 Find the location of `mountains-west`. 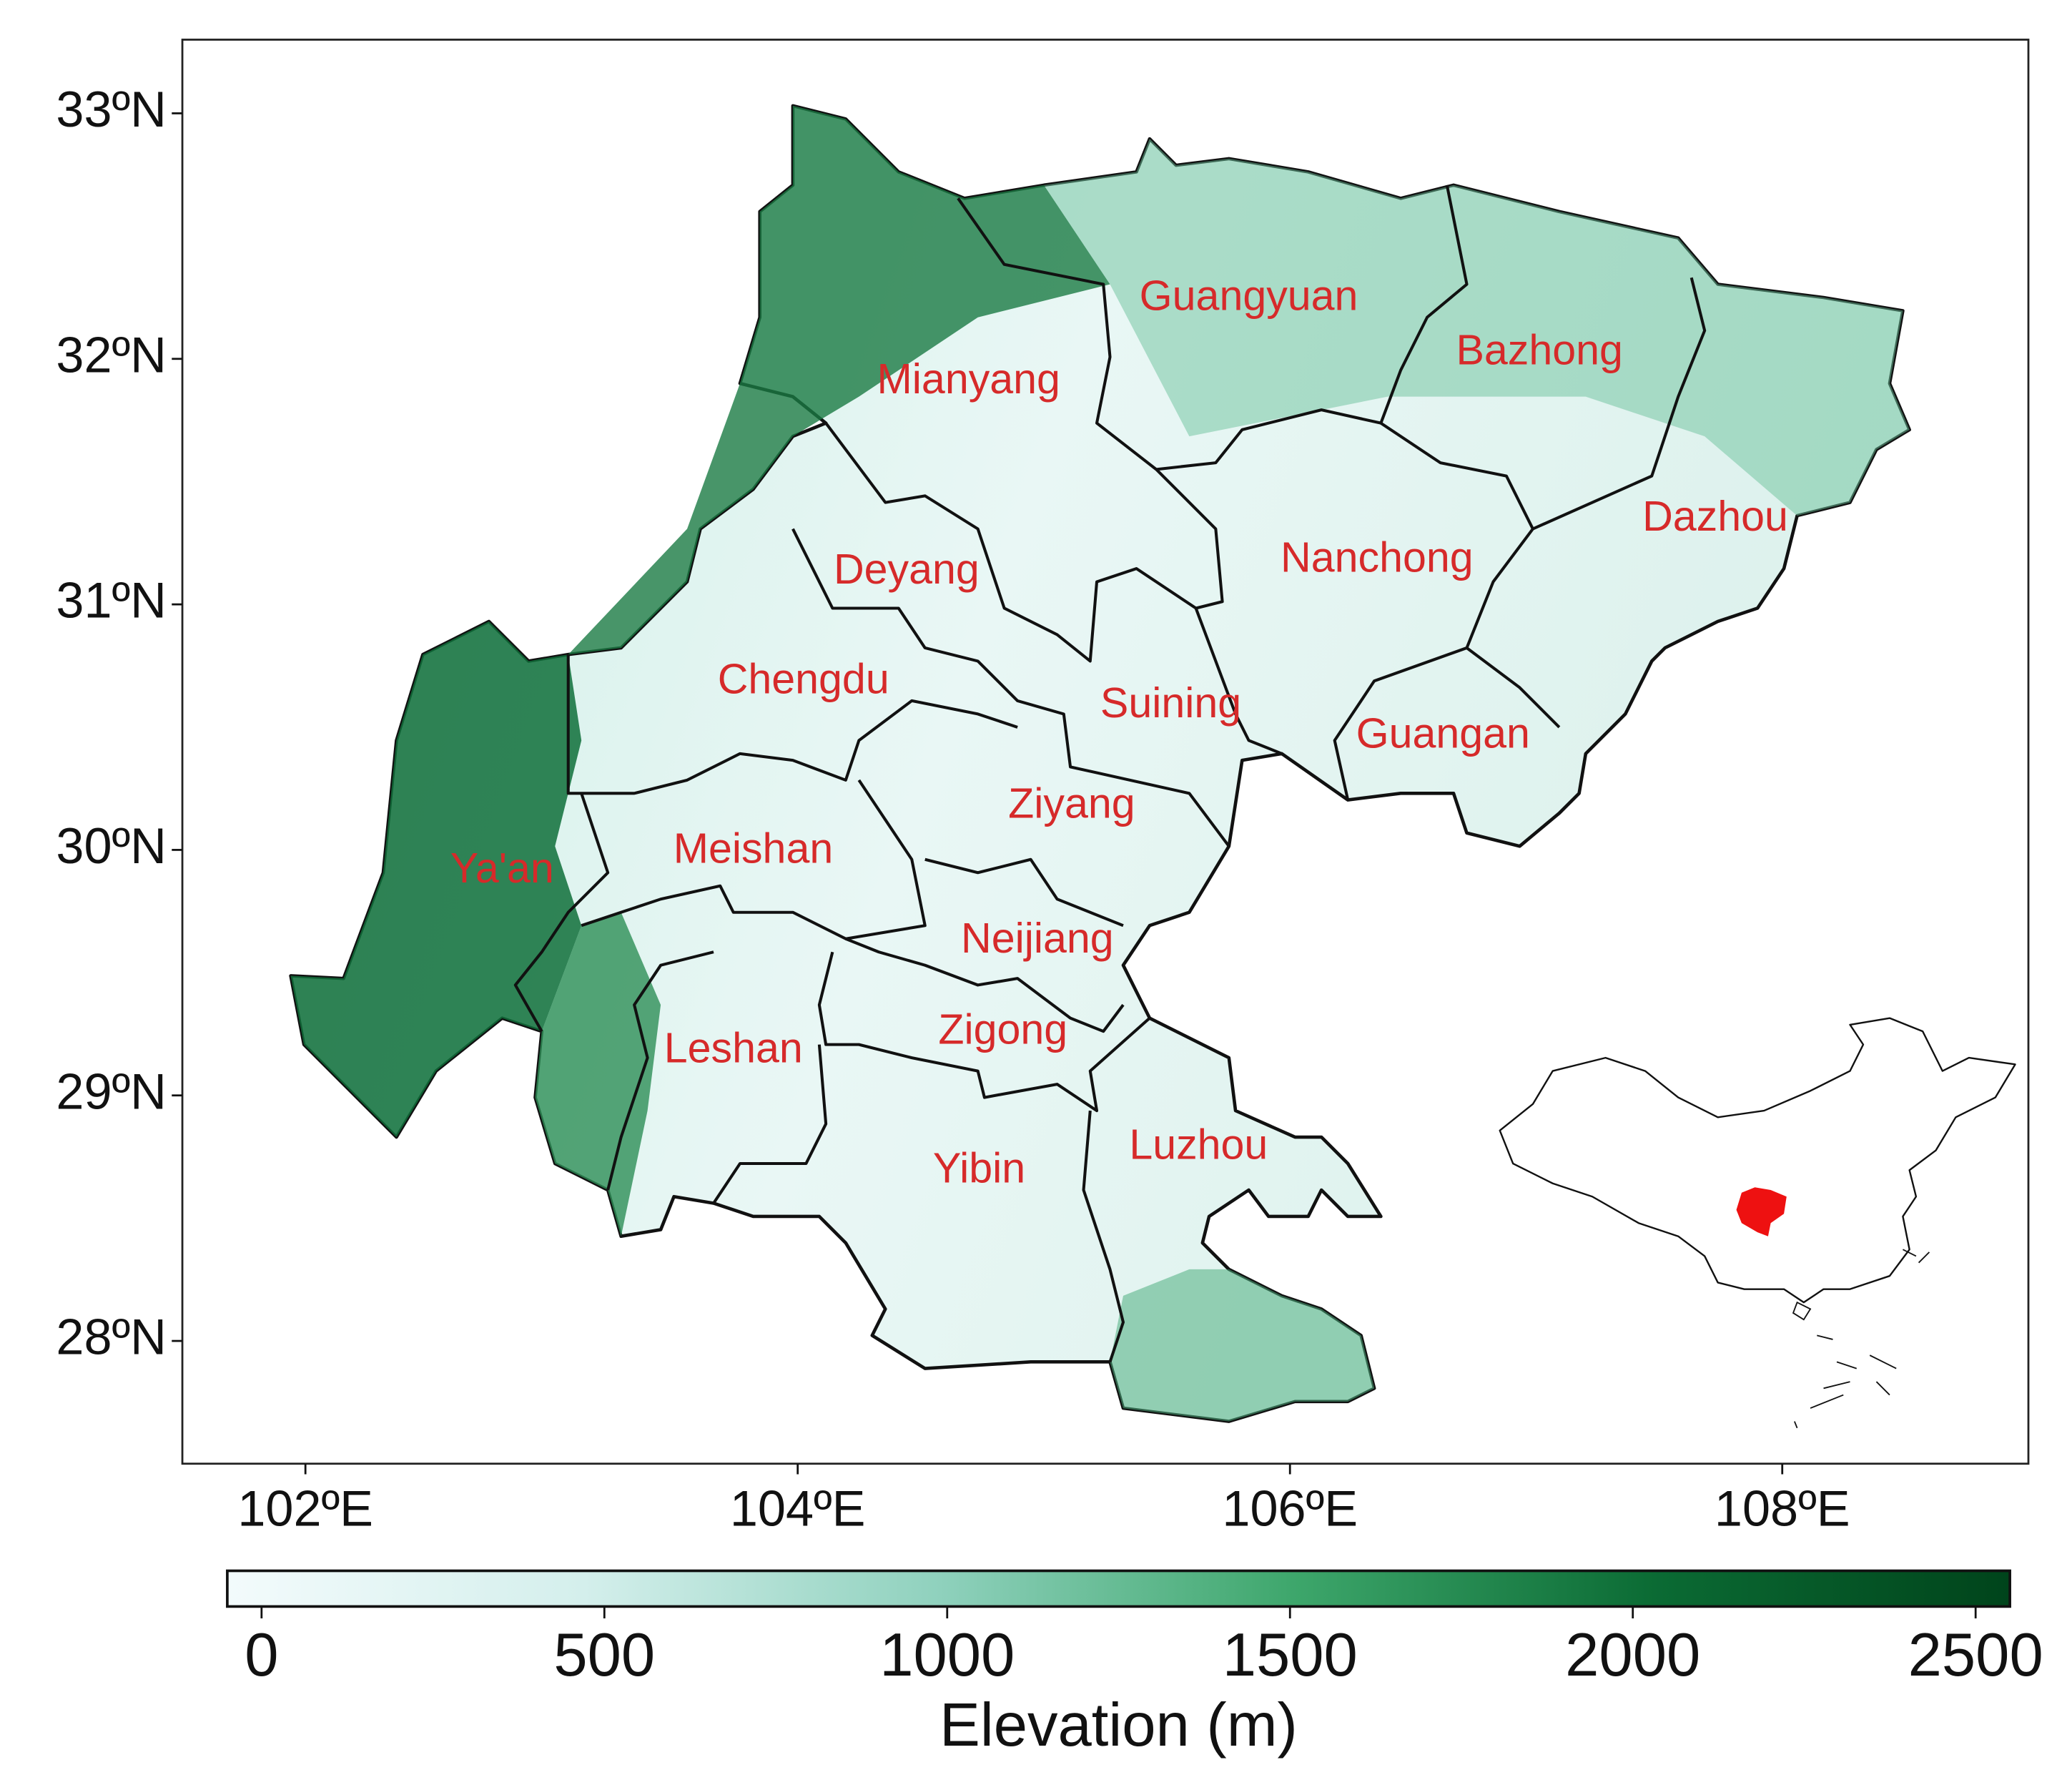

mountains-west is located at coordinates (436, 879).